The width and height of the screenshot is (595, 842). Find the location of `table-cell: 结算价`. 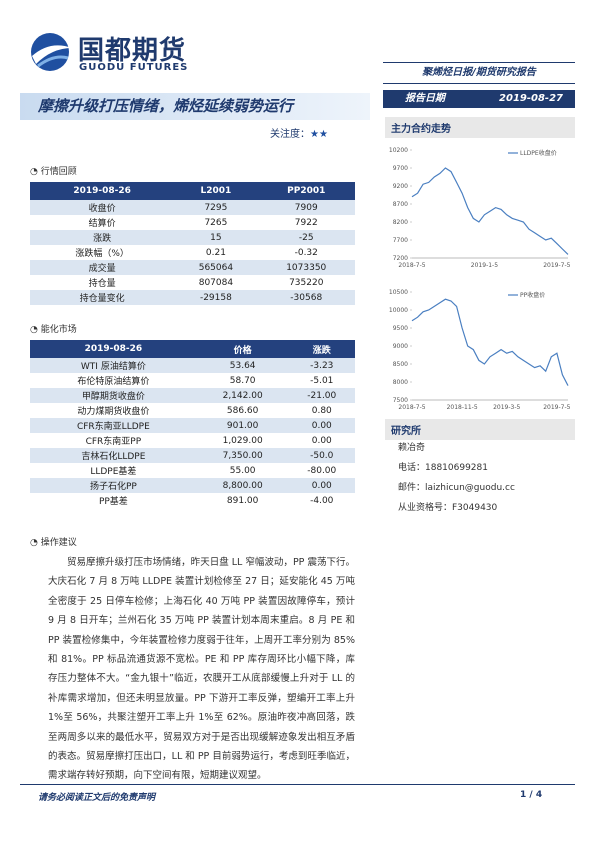

table-cell: 结算价 is located at coordinates (102, 224).